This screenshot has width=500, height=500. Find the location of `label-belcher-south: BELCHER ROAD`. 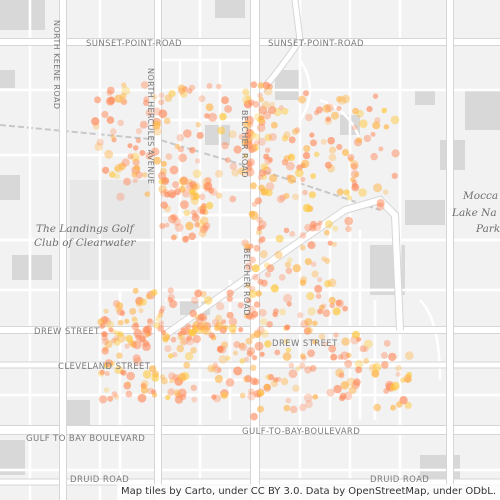

label-belcher-south: BELCHER ROAD is located at coordinates (246, 282).